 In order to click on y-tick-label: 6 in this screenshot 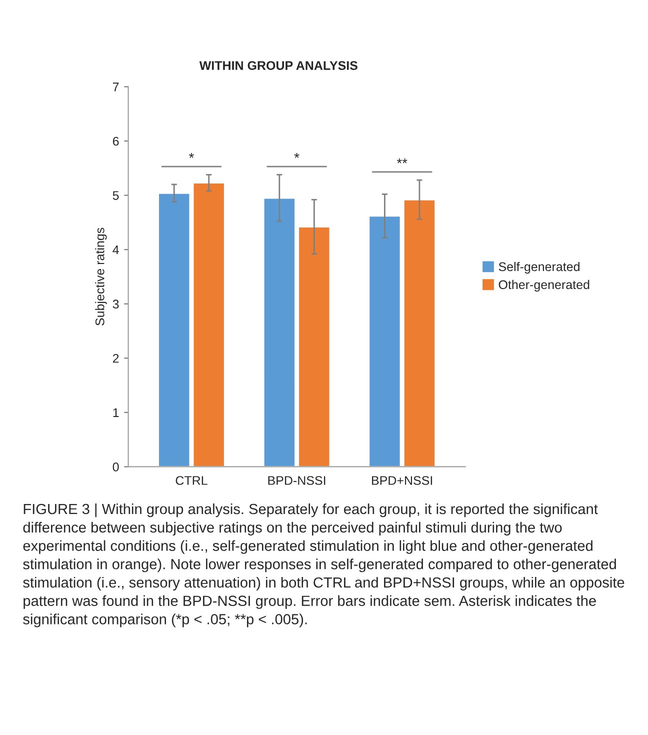, I will do `click(115, 141)`.